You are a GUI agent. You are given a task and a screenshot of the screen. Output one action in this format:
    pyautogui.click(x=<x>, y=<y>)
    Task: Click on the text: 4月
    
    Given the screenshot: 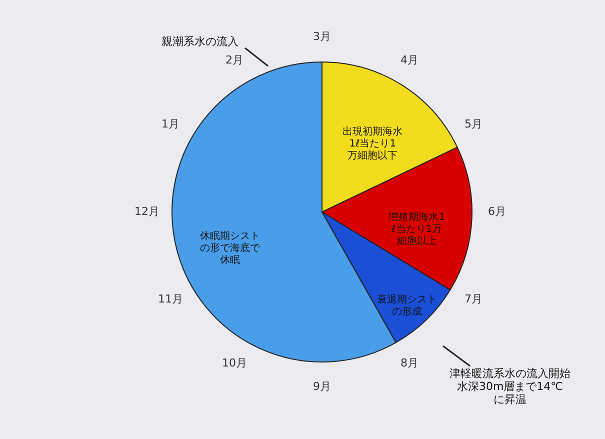 What is the action you would take?
    pyautogui.click(x=409, y=59)
    